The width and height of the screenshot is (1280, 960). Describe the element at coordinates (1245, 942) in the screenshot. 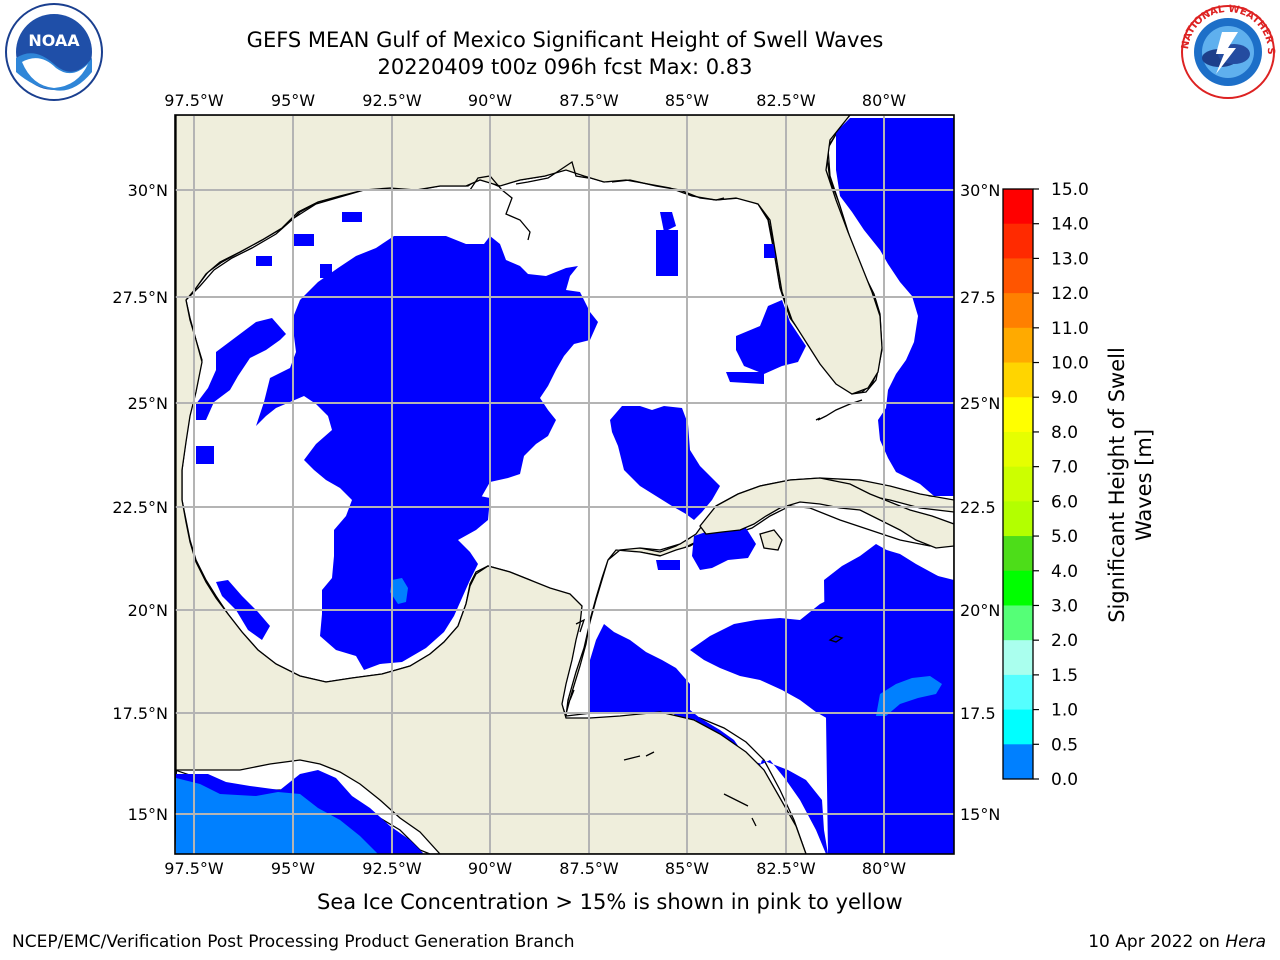

I see `credit-host: Hera` at that location.